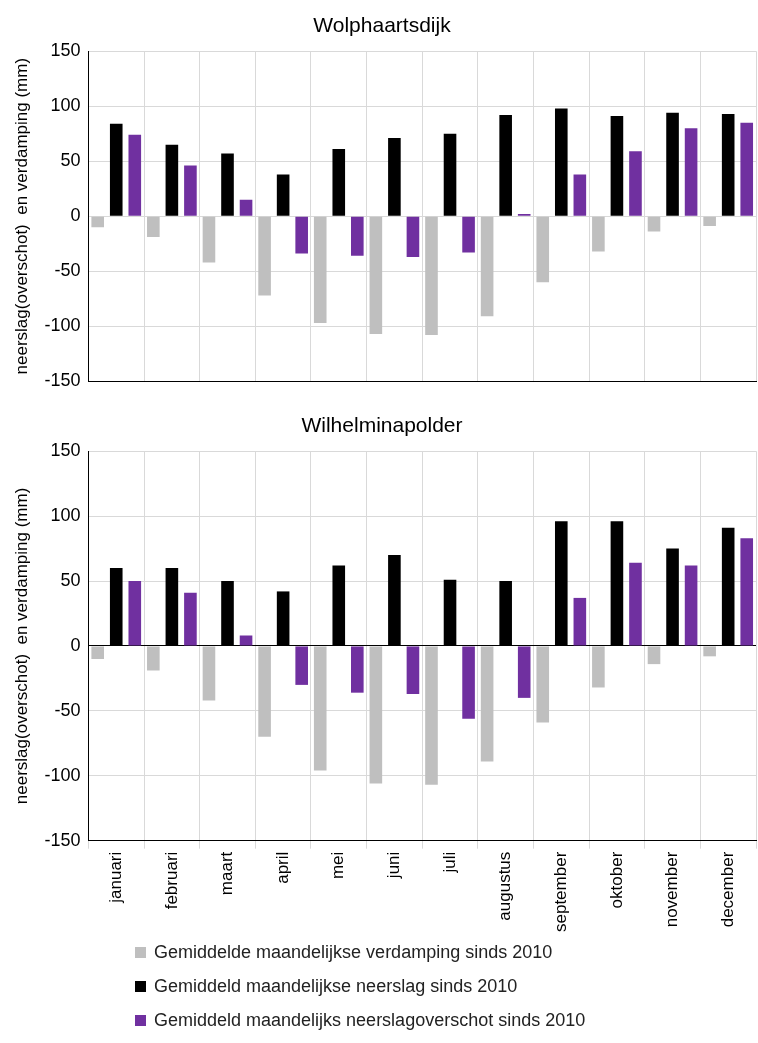 Image resolution: width=758 pixels, height=1043 pixels. What do you see at coordinates (338, 865) in the screenshot?
I see `x-tick-label: mei` at bounding box center [338, 865].